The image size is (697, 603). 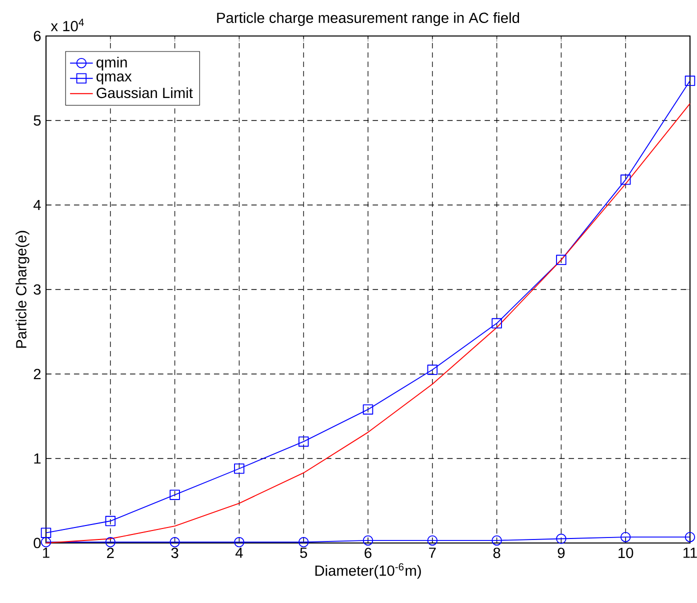 I want to click on x-tick-label: 5, so click(x=304, y=553).